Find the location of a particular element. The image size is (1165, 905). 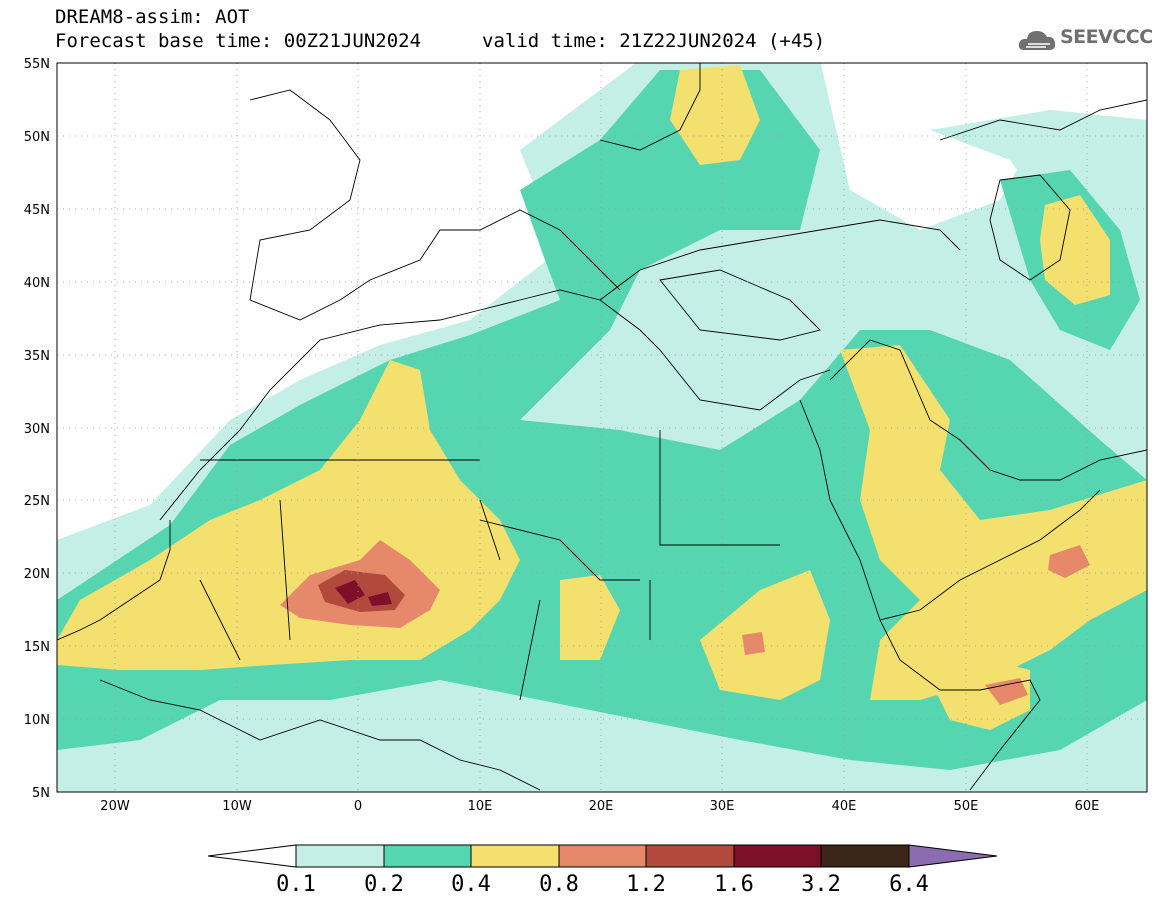

lat-tick: 30N is located at coordinates (37, 429).